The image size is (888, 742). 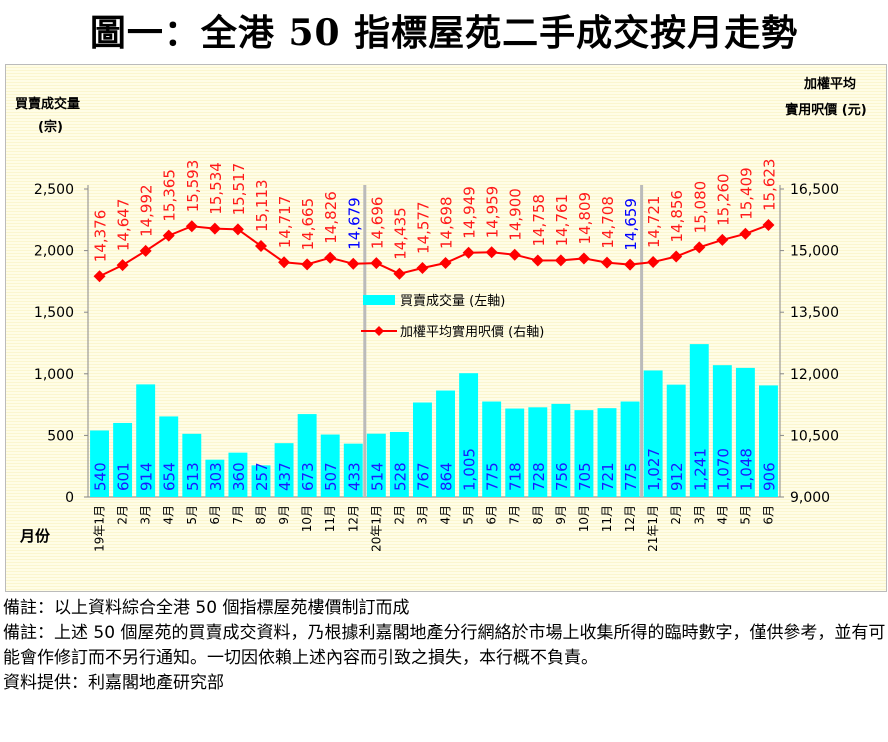 What do you see at coordinates (193, 476) in the screenshot?
I see `bar-value-label: 513` at bounding box center [193, 476].